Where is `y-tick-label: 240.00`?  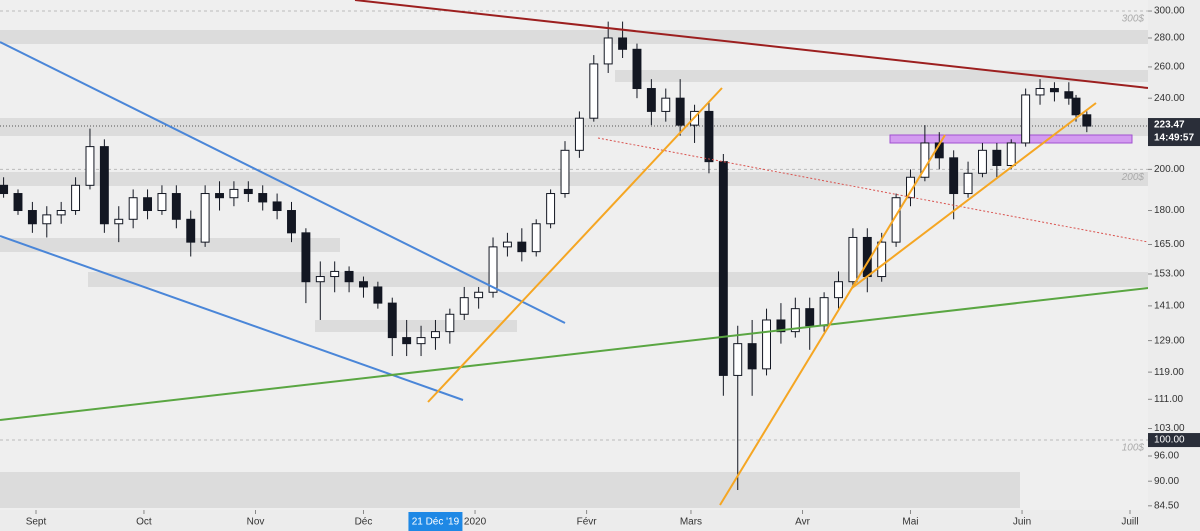 y-tick-label: 240.00 is located at coordinates (1169, 98).